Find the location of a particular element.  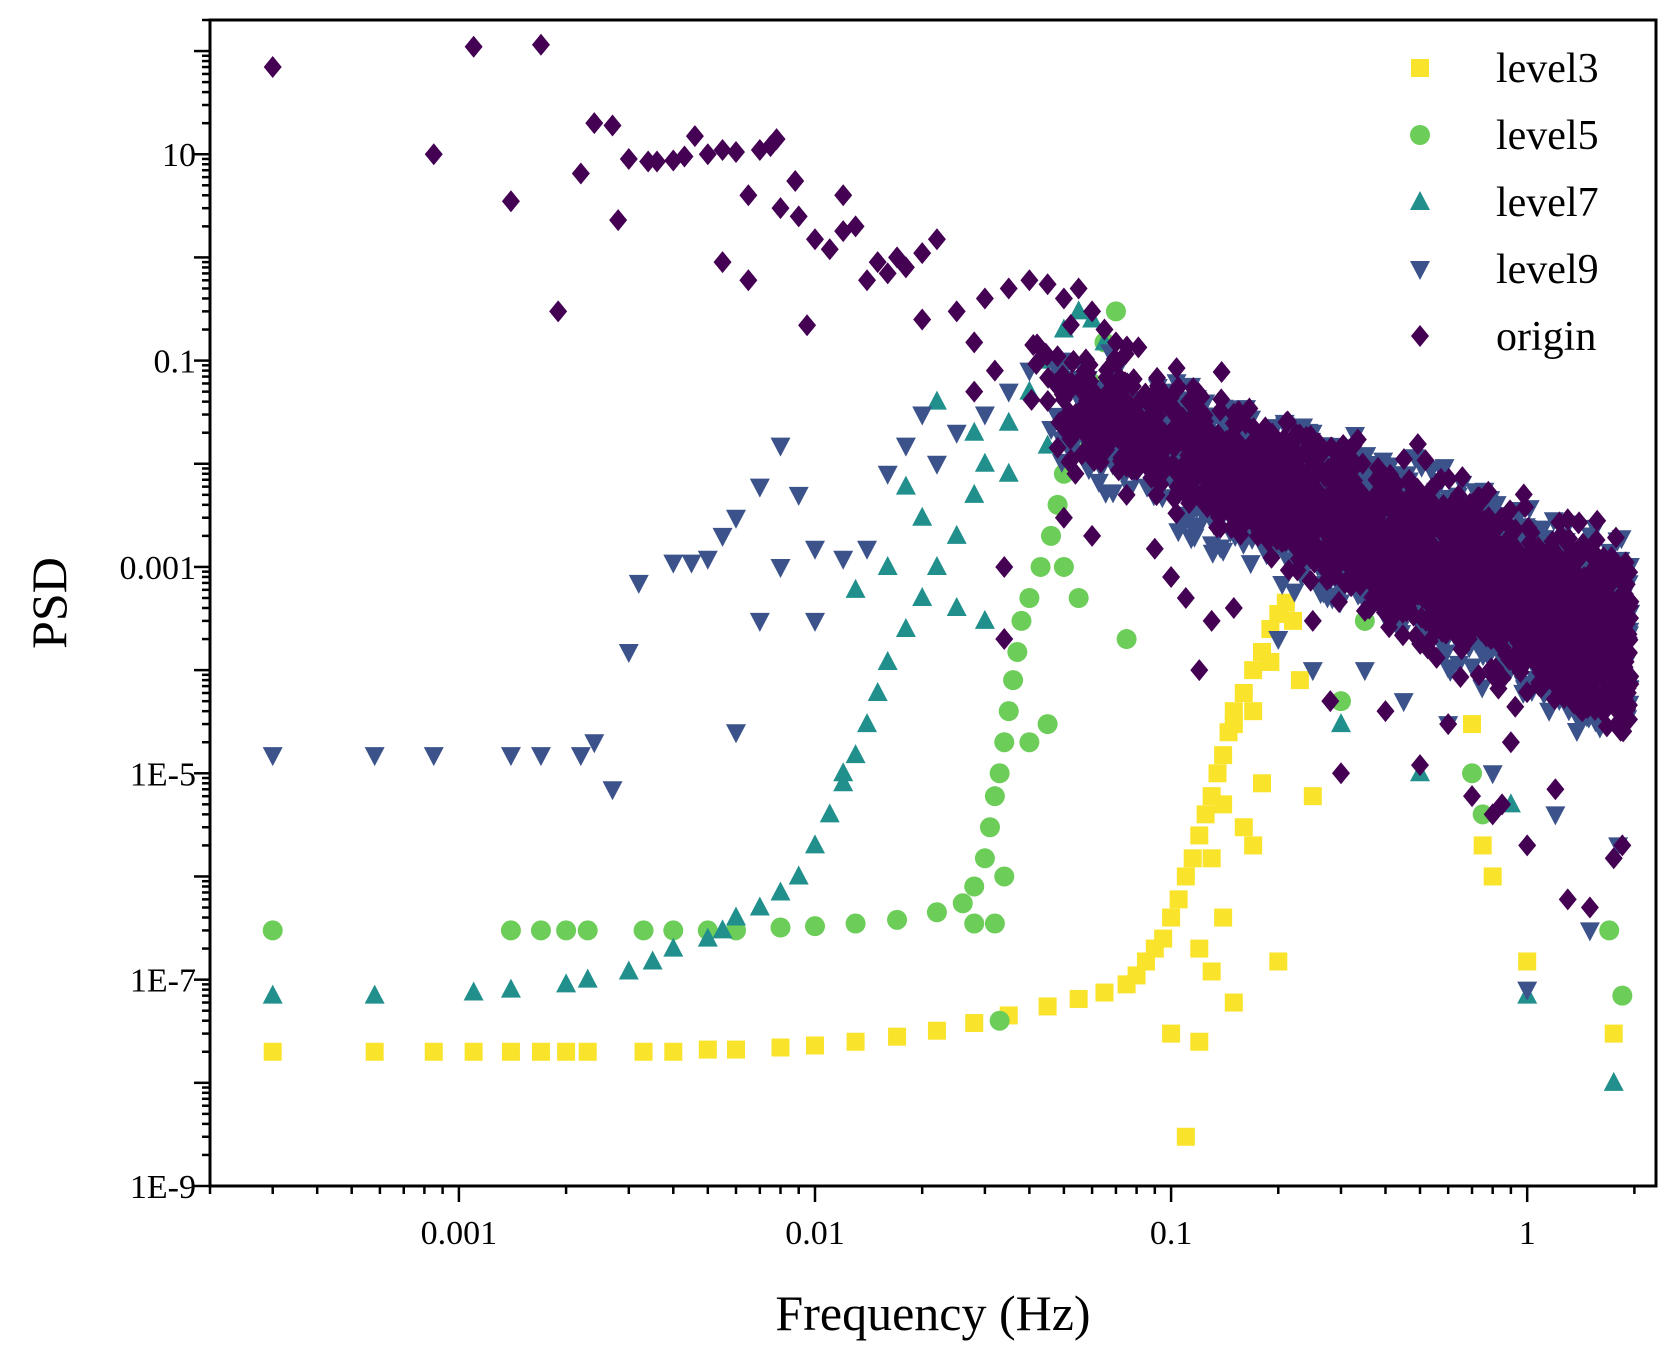

legend-label: level3 is located at coordinates (1547, 69).